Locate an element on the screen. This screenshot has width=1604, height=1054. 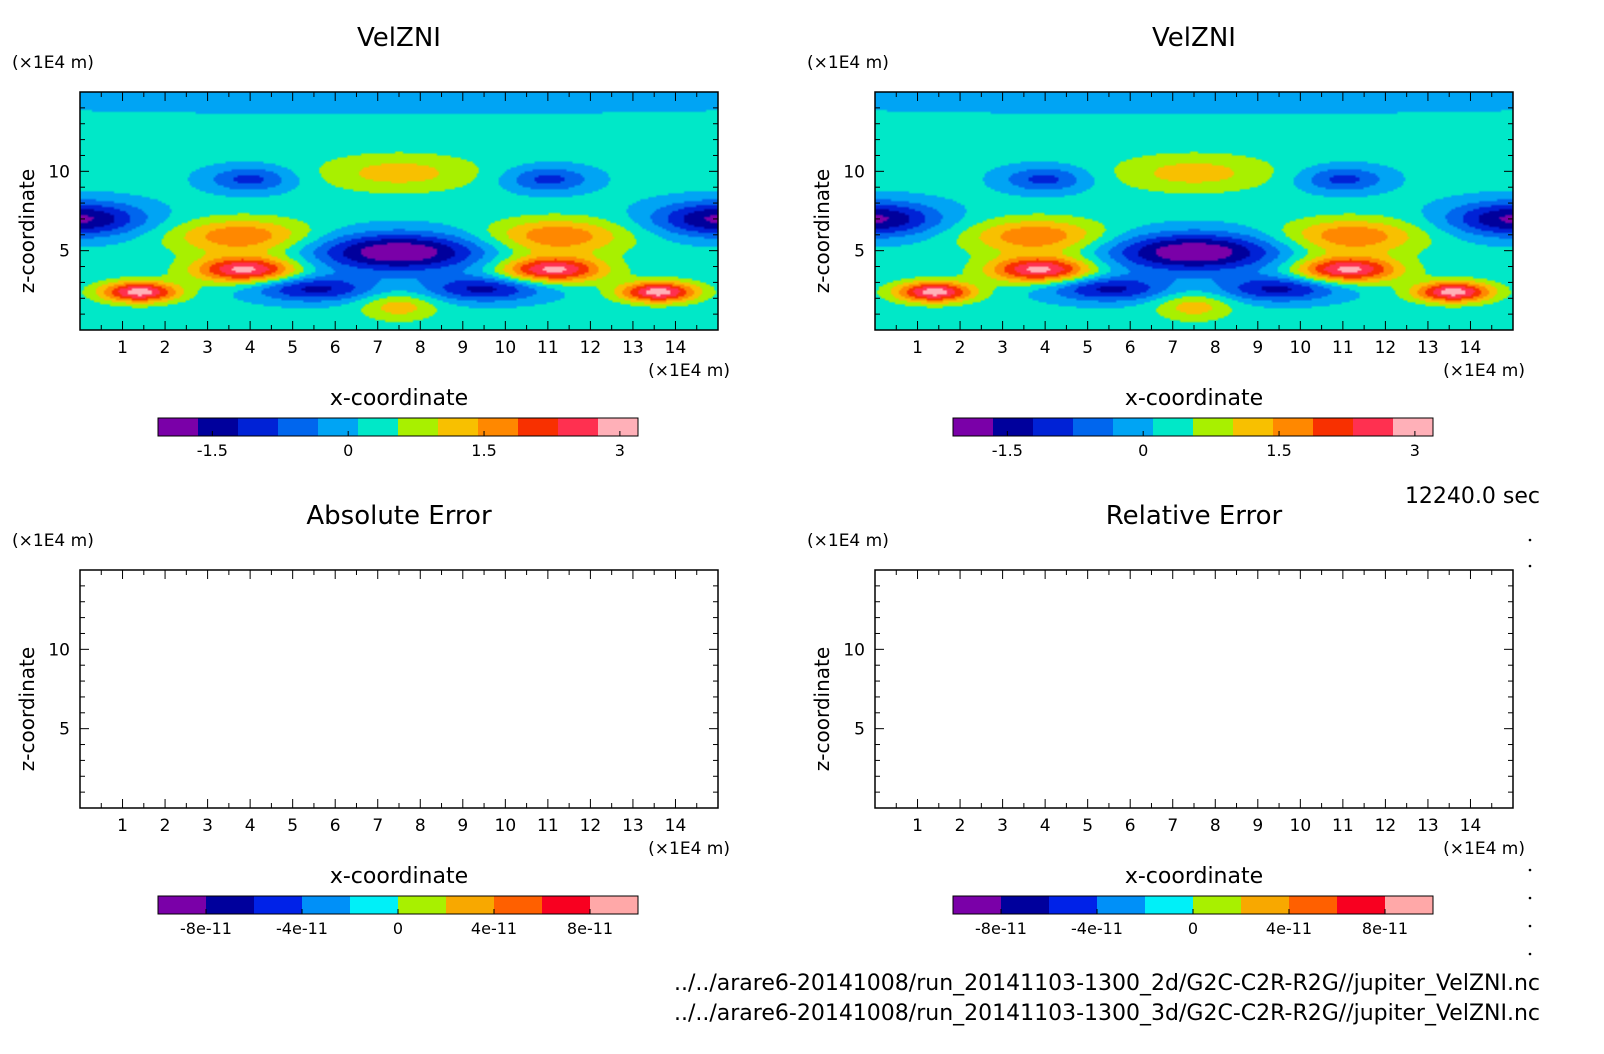
colorbar-tick-label: 1.5 is located at coordinates (483, 450).